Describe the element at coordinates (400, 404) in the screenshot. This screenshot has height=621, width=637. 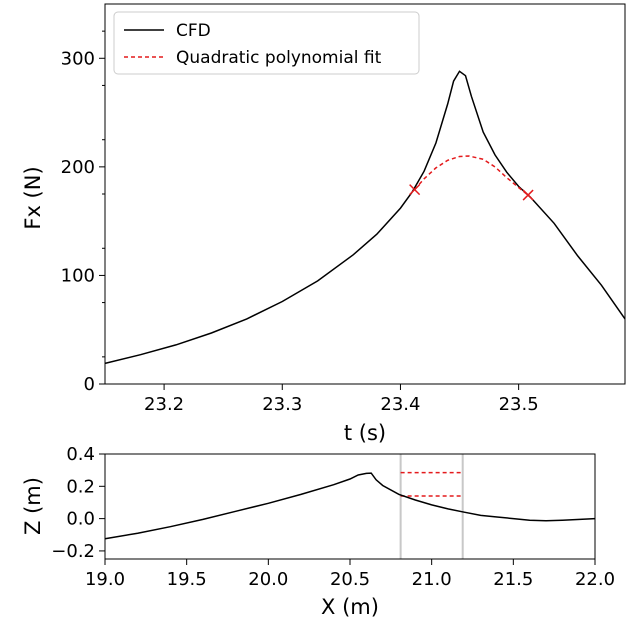
I see `x-tick-label: 23.4` at that location.